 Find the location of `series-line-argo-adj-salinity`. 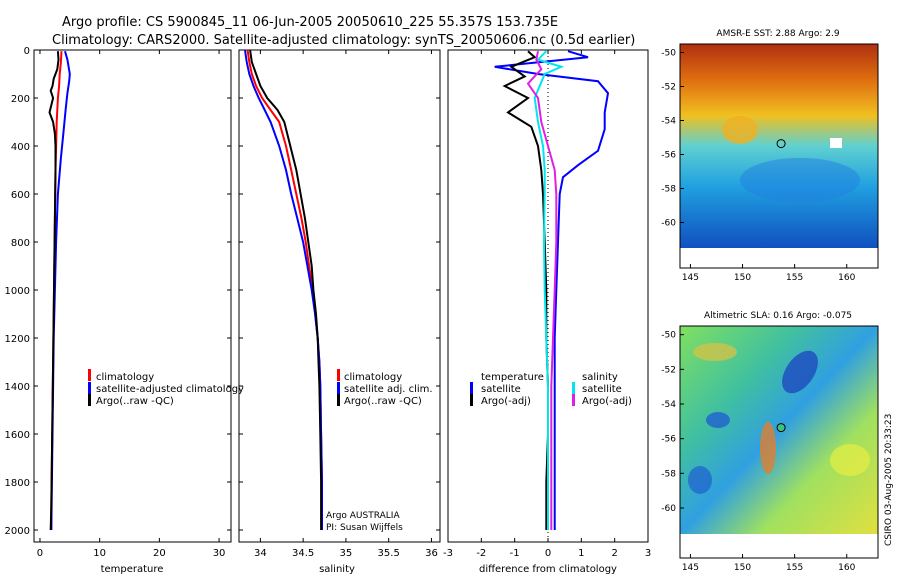

series-line-argo-adj-salinity is located at coordinates (542, 290).